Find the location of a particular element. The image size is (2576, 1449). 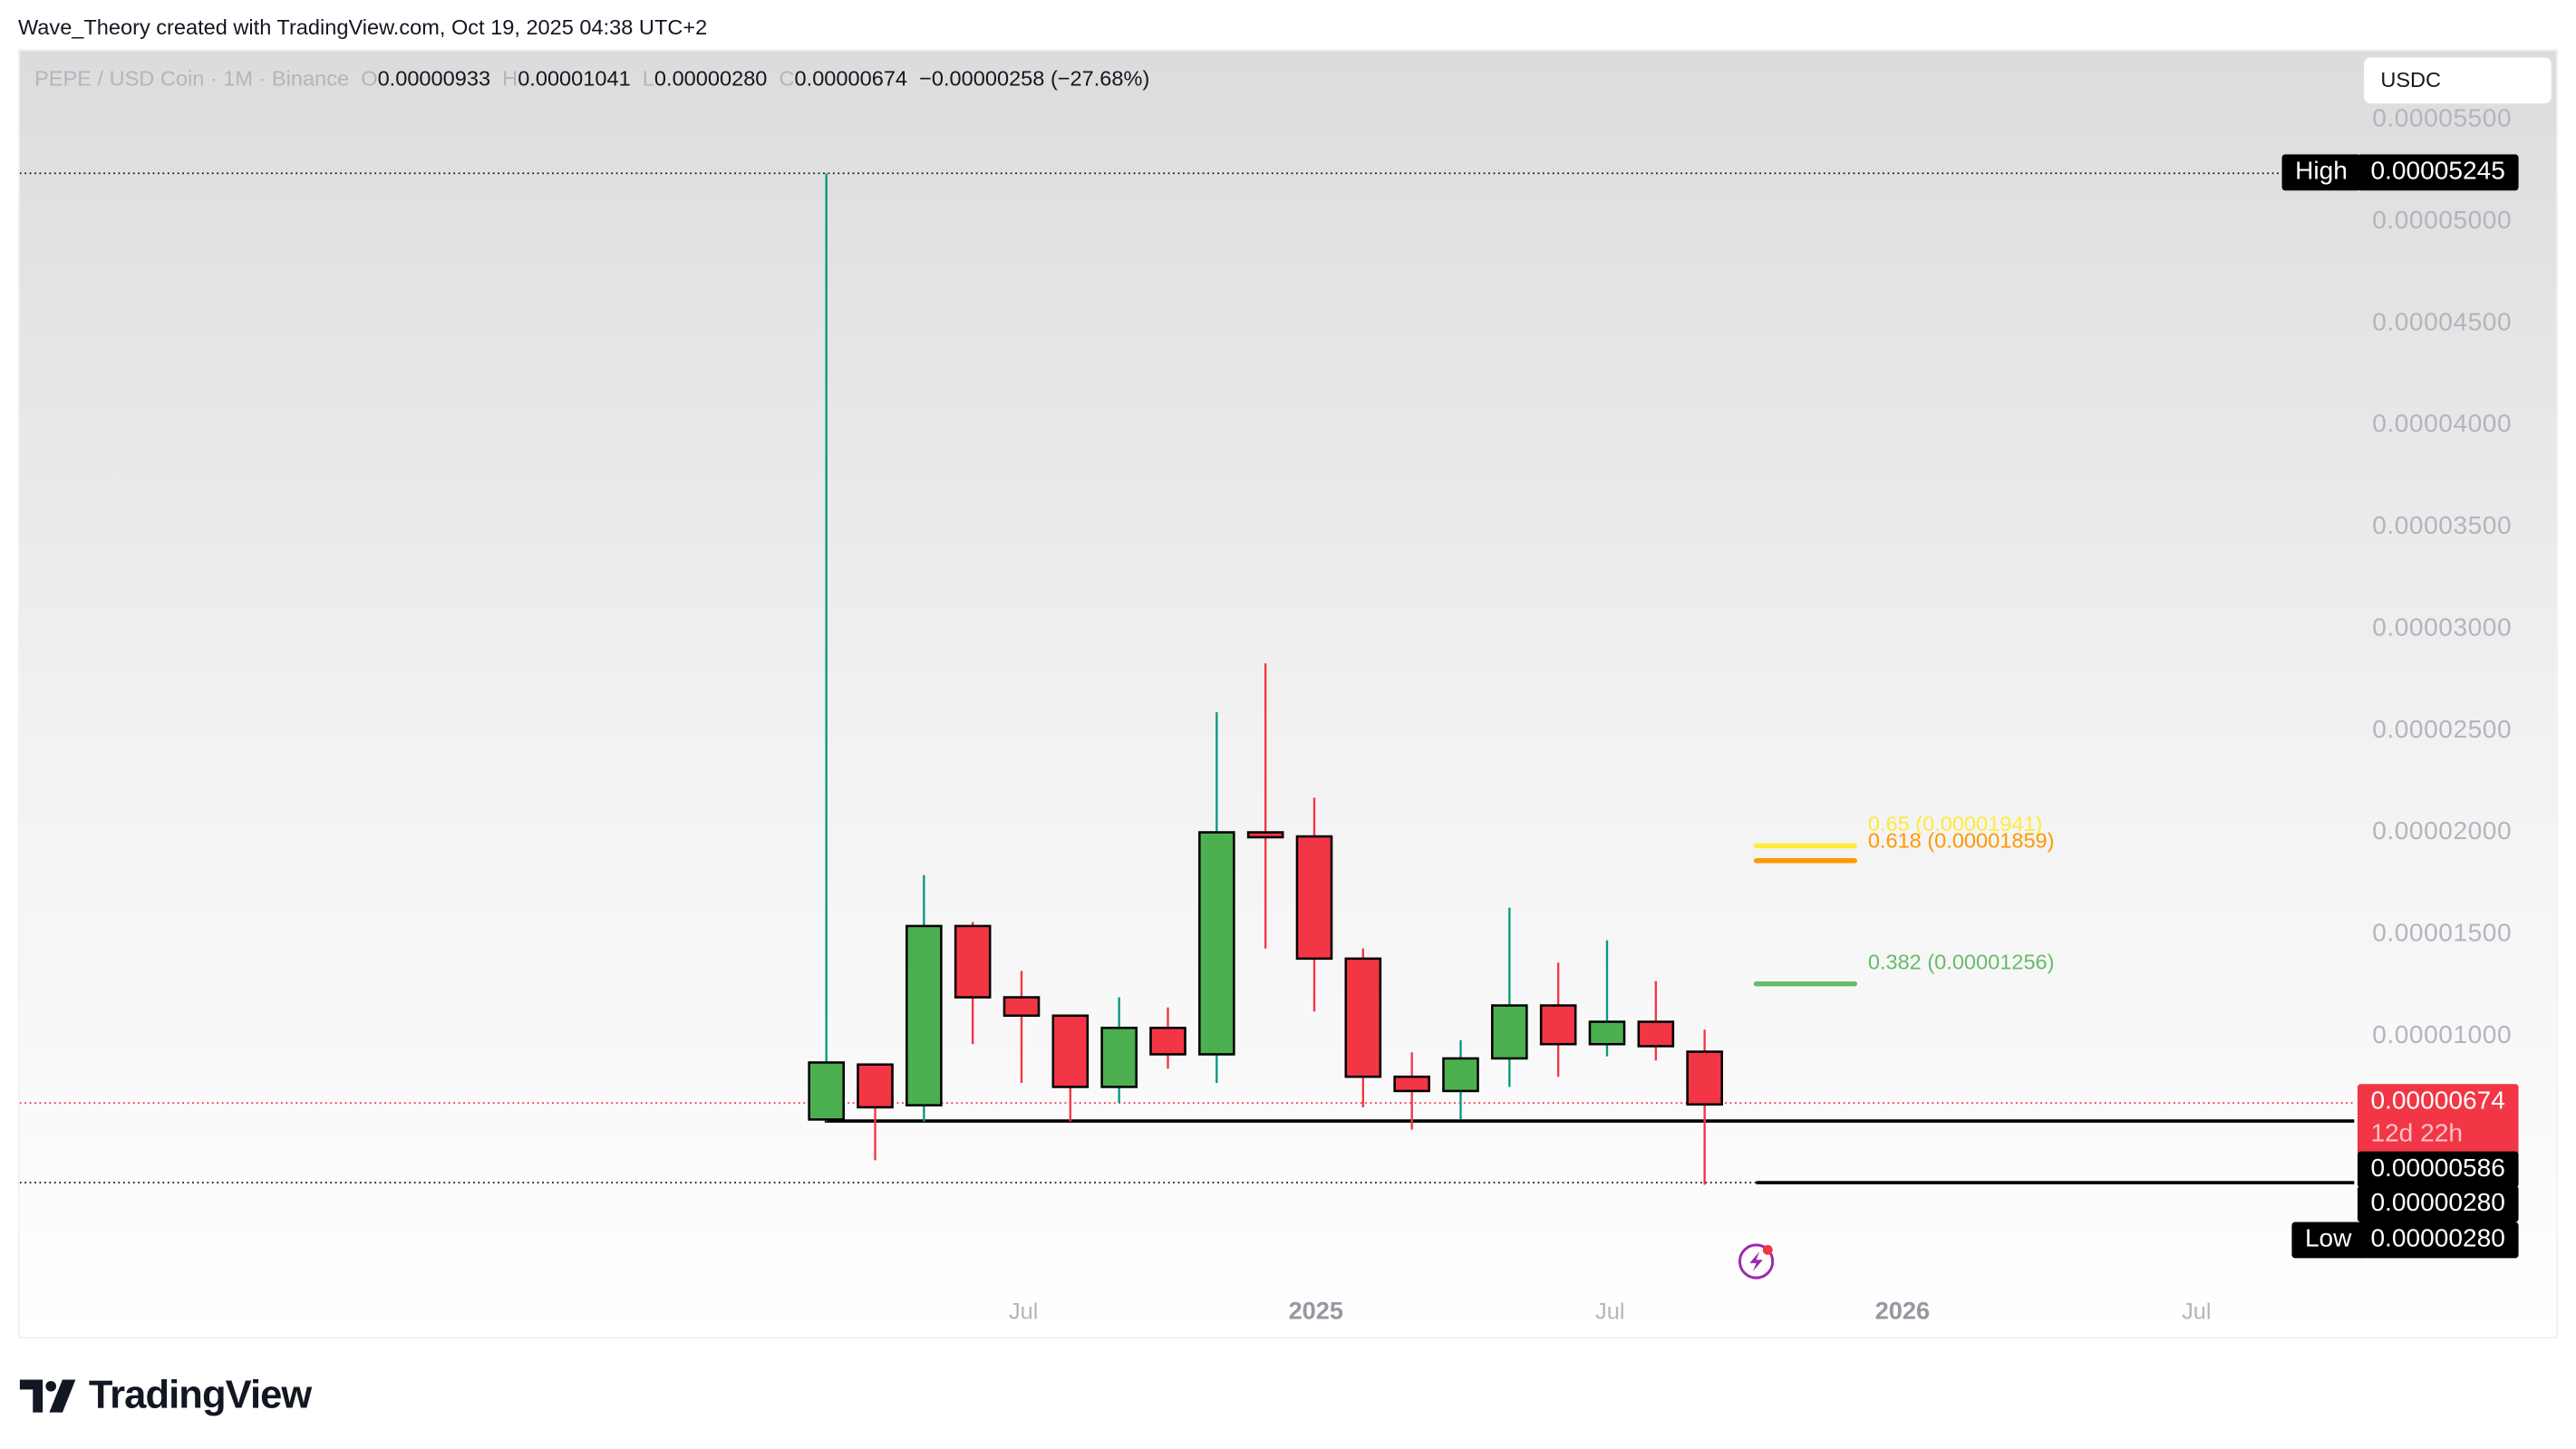

change-value: −0.00000258 (−27.68%) is located at coordinates (1034, 78).